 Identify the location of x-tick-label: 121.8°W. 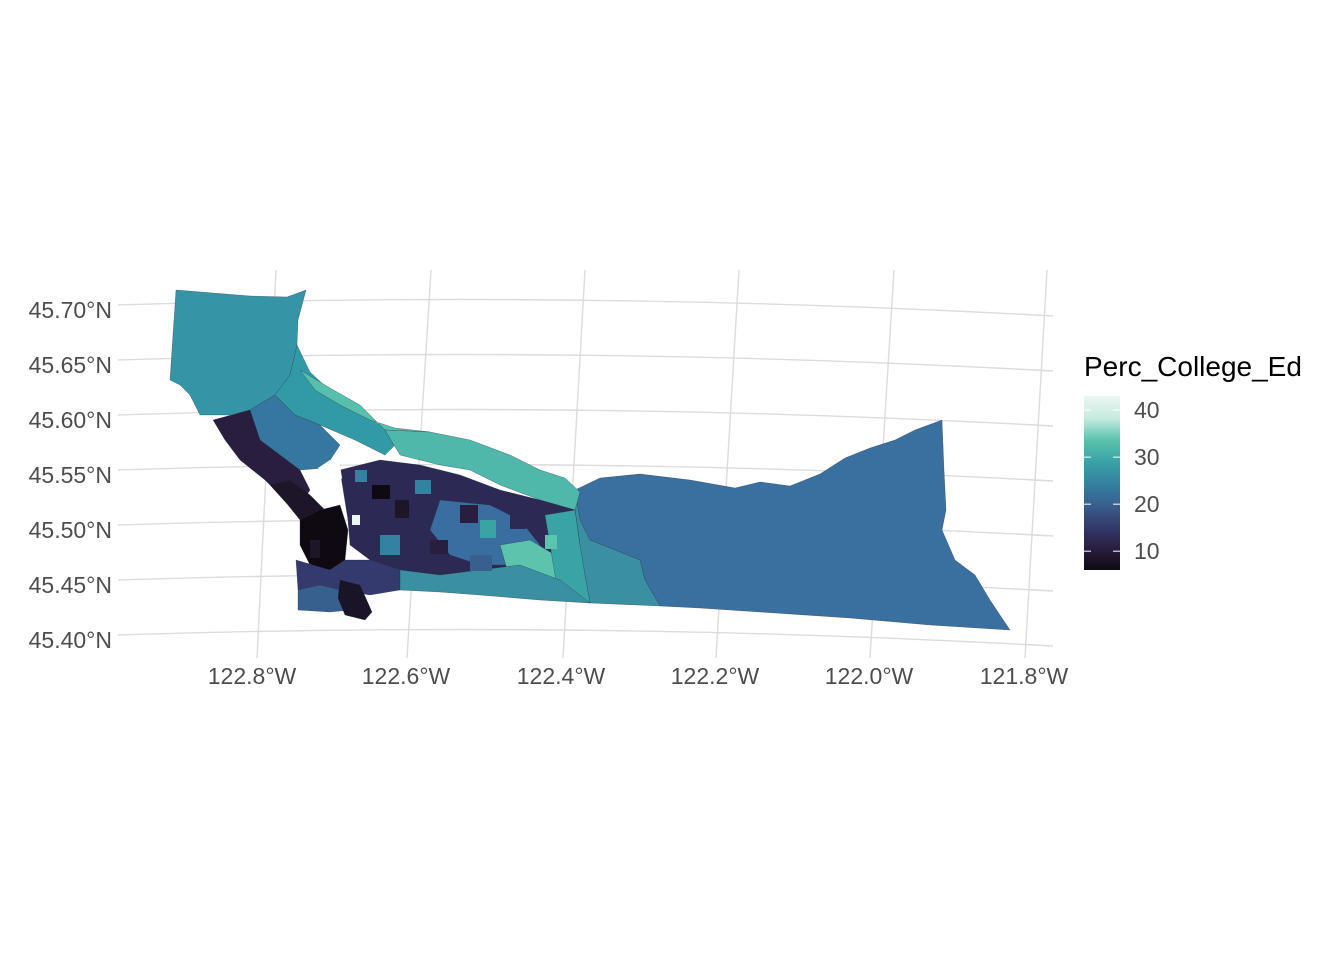
(1024, 676).